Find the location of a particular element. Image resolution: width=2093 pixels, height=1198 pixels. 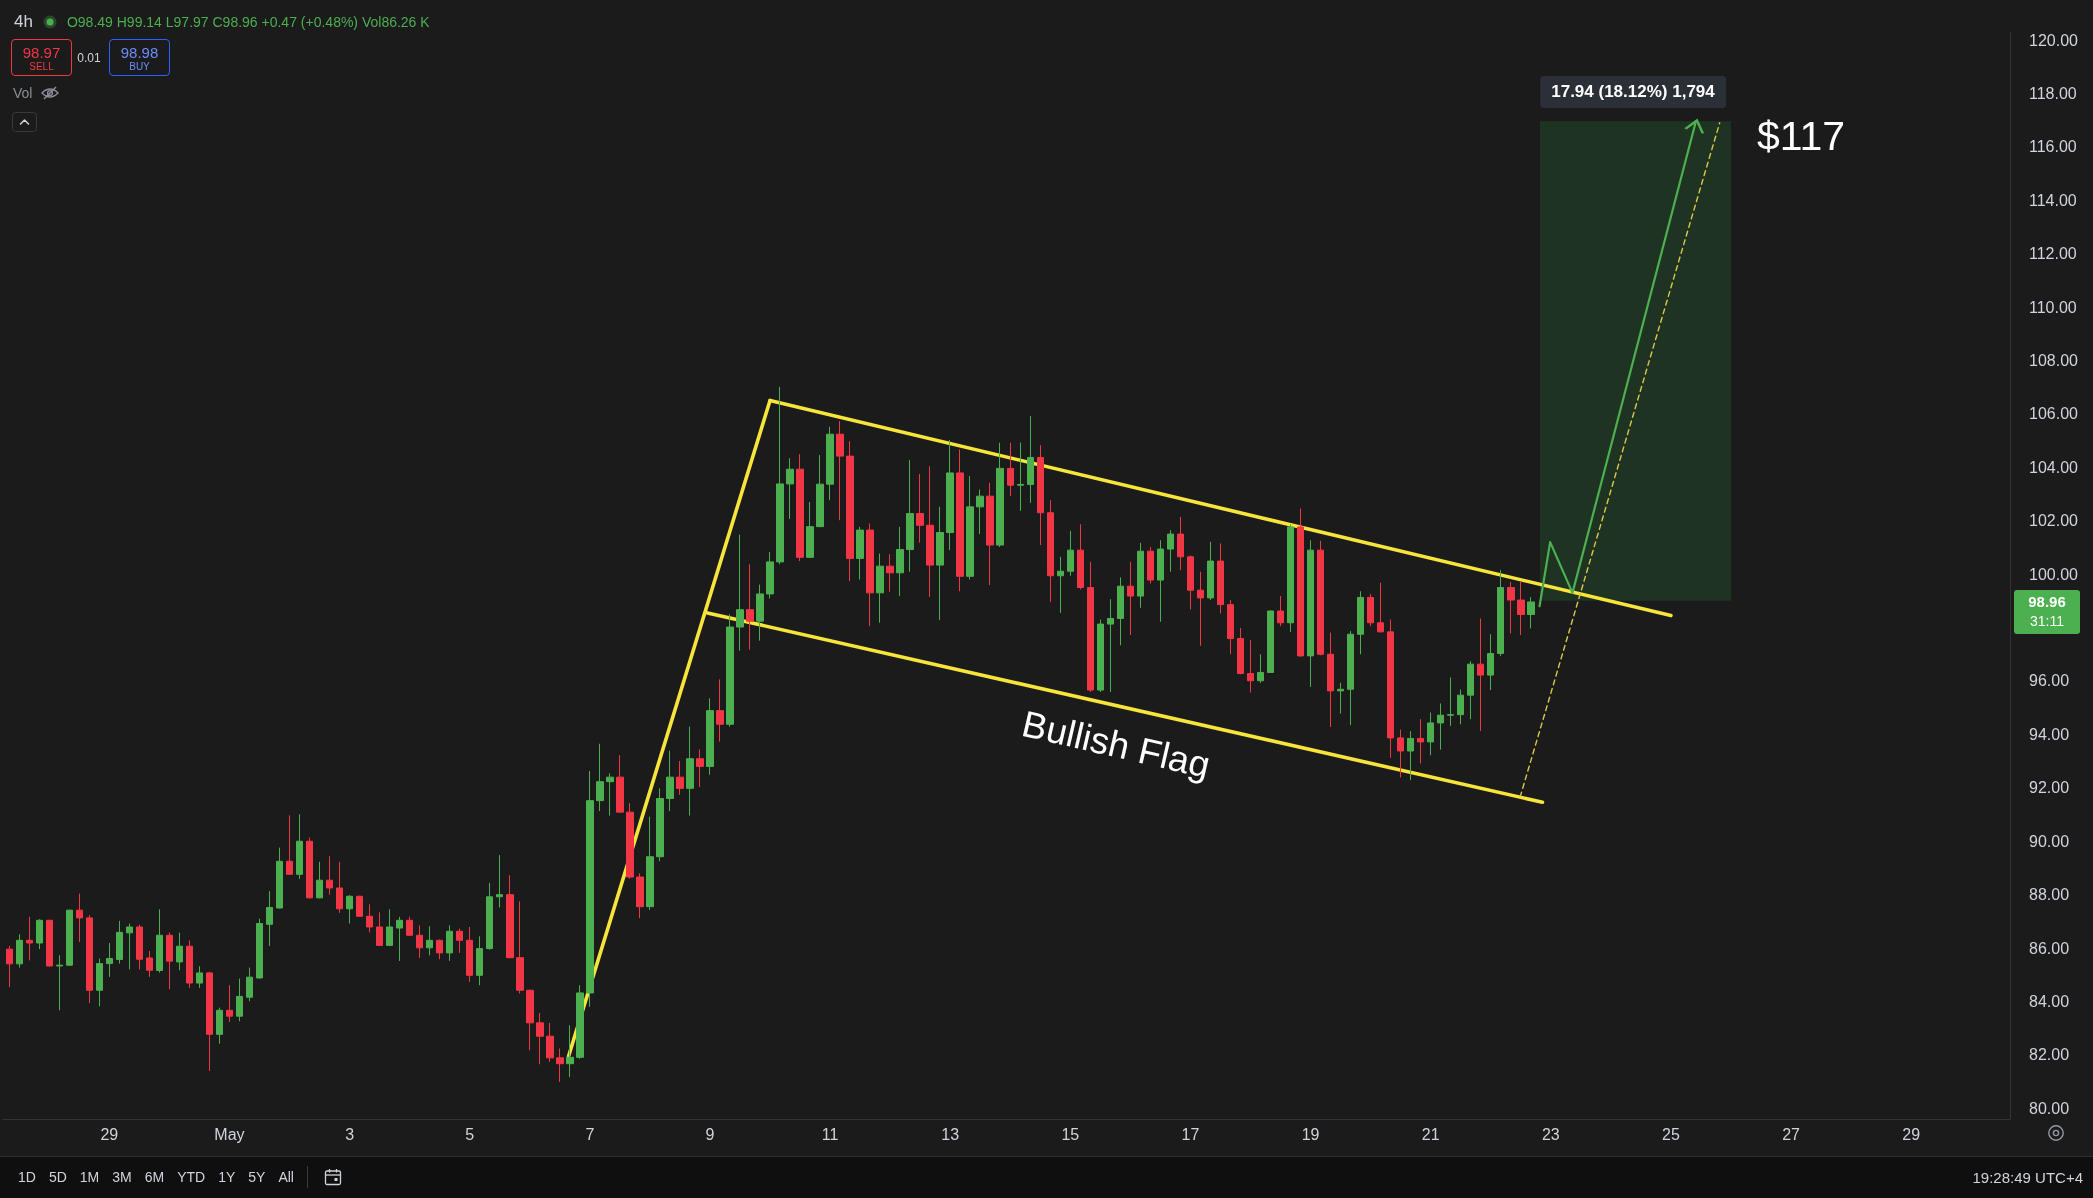

y-tick-label: 106.00 is located at coordinates (2054, 414).